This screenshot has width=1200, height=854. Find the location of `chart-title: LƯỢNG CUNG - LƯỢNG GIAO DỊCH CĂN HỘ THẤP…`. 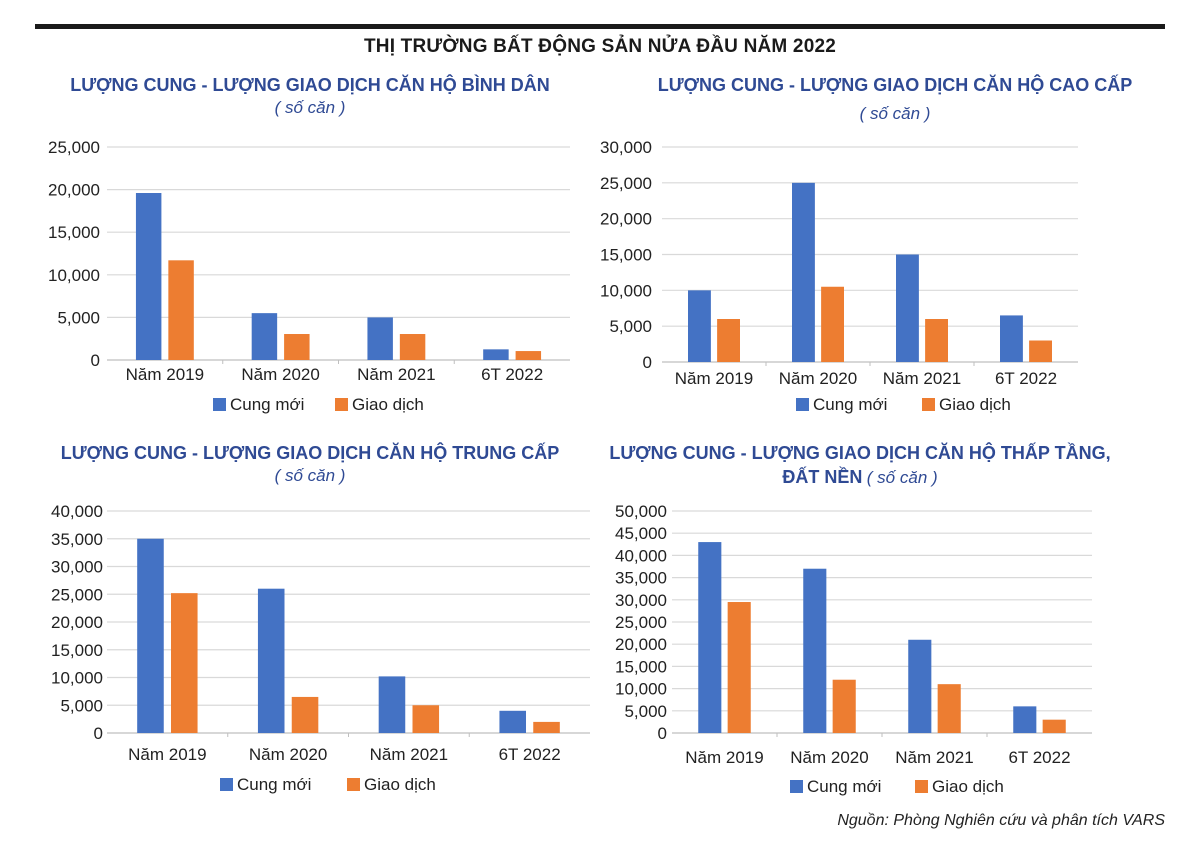

chart-title: LƯỢNG CUNG - LƯỢNG GIAO DỊCH CĂN HỘ THẤP… is located at coordinates (860, 453).